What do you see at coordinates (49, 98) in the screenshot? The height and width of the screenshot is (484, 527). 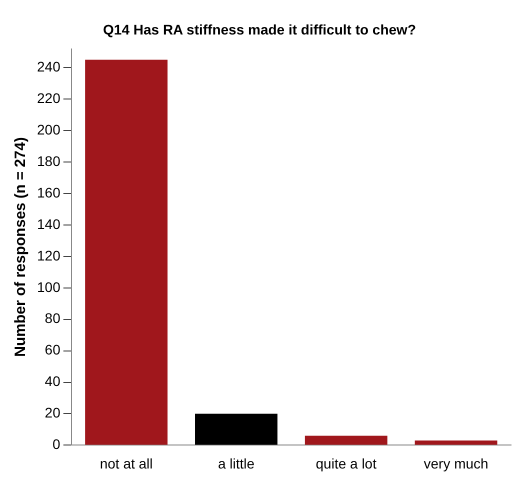 I see `y-tick-label: 220` at bounding box center [49, 98].